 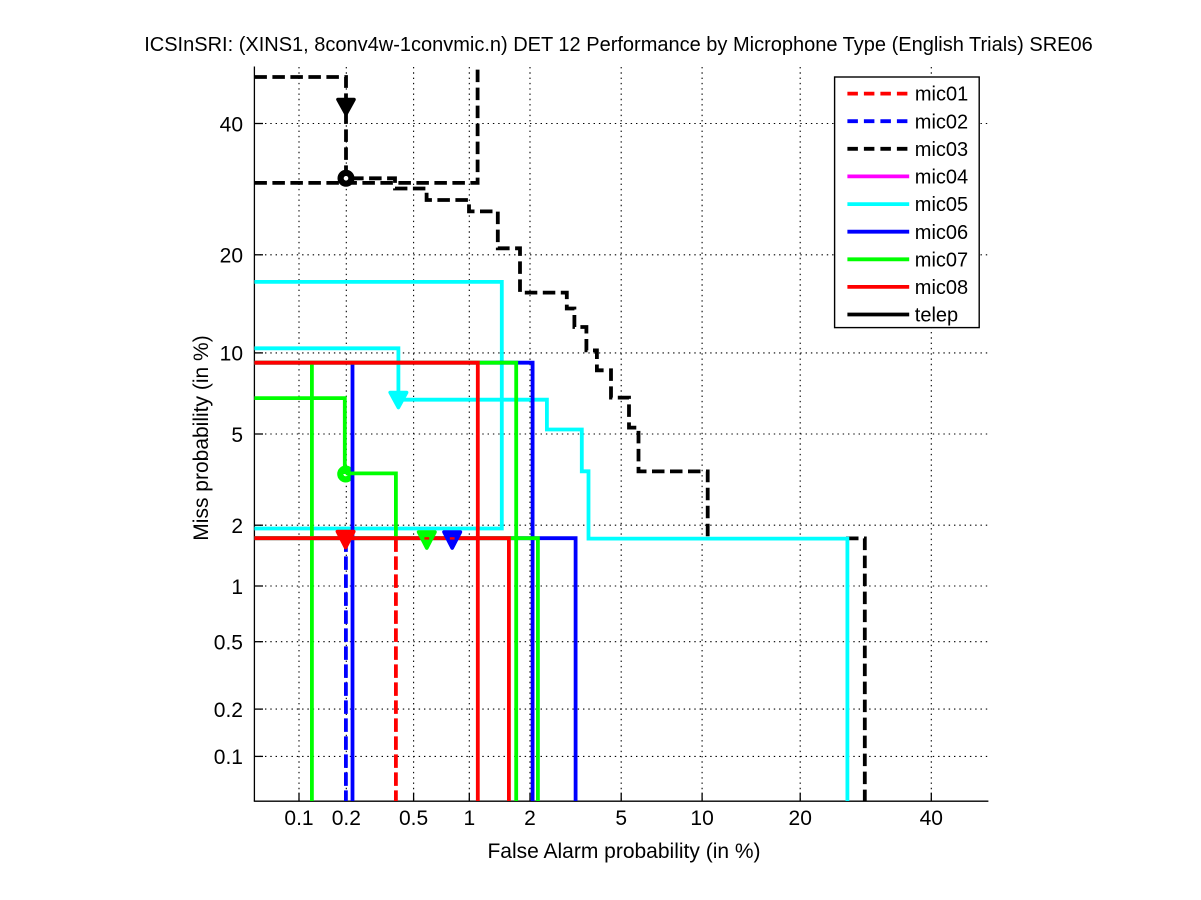 I want to click on svg-text: telep, so click(x=936, y=316).